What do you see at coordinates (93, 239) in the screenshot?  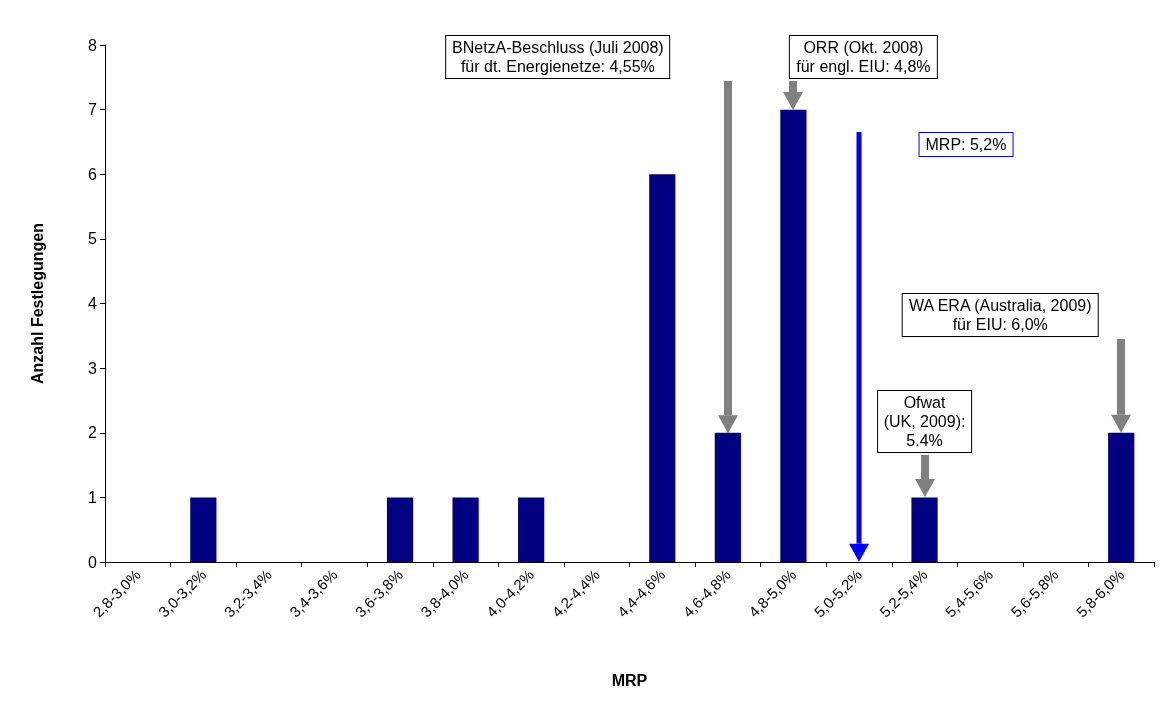 I see `y-tick-label: 5` at bounding box center [93, 239].